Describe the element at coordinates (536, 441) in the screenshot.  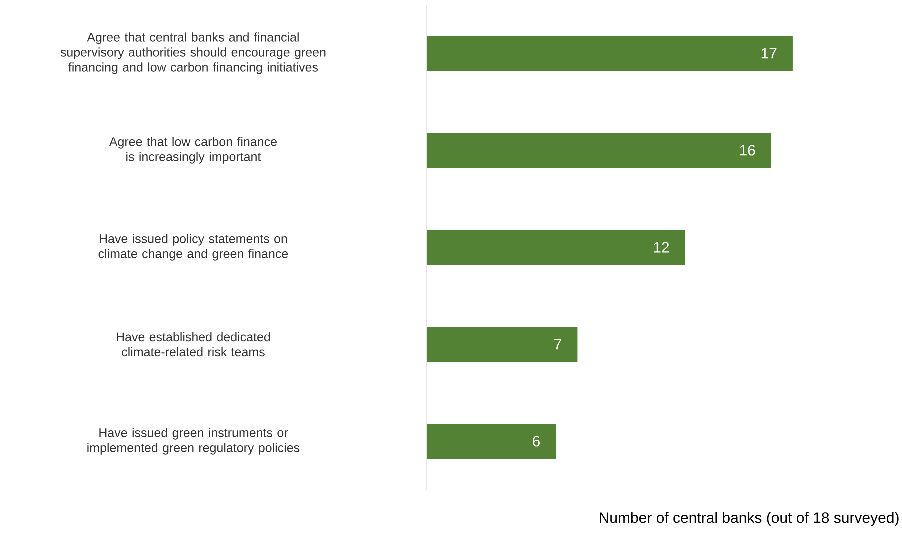
I see `data-label: 6` at that location.